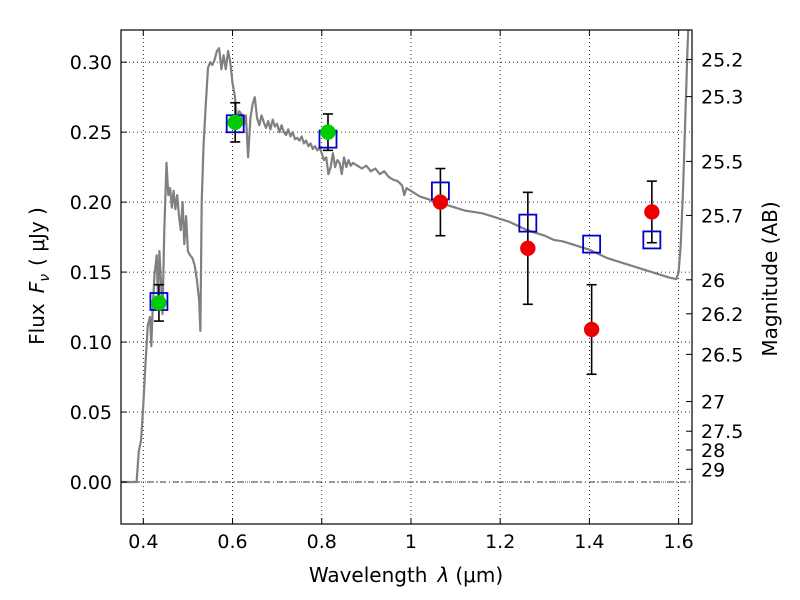 This screenshot has height=600, width=800. What do you see at coordinates (713, 403) in the screenshot?
I see `magnitude-tick-label: 27` at bounding box center [713, 403].